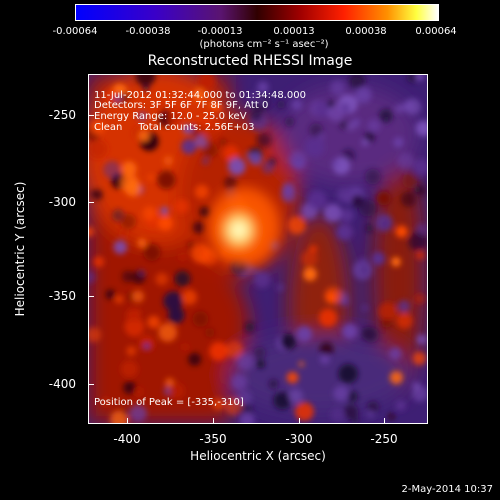  What do you see at coordinates (169, 402) in the screenshot?
I see `peak-position-label: Position of Peak = [-335,-310]` at bounding box center [169, 402].